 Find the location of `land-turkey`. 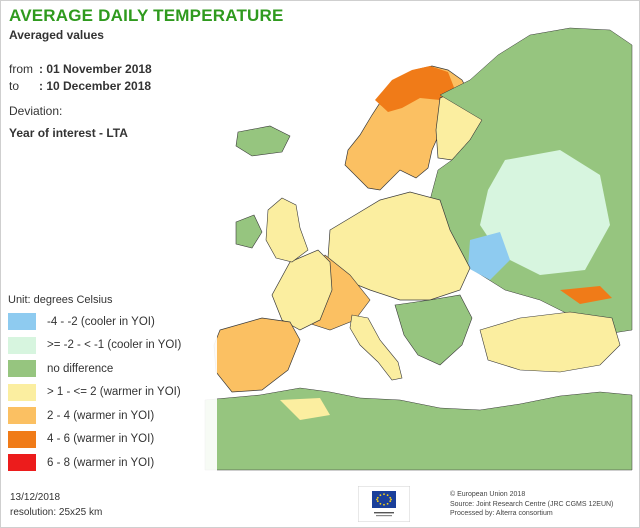

land-turkey is located at coordinates (550, 342).